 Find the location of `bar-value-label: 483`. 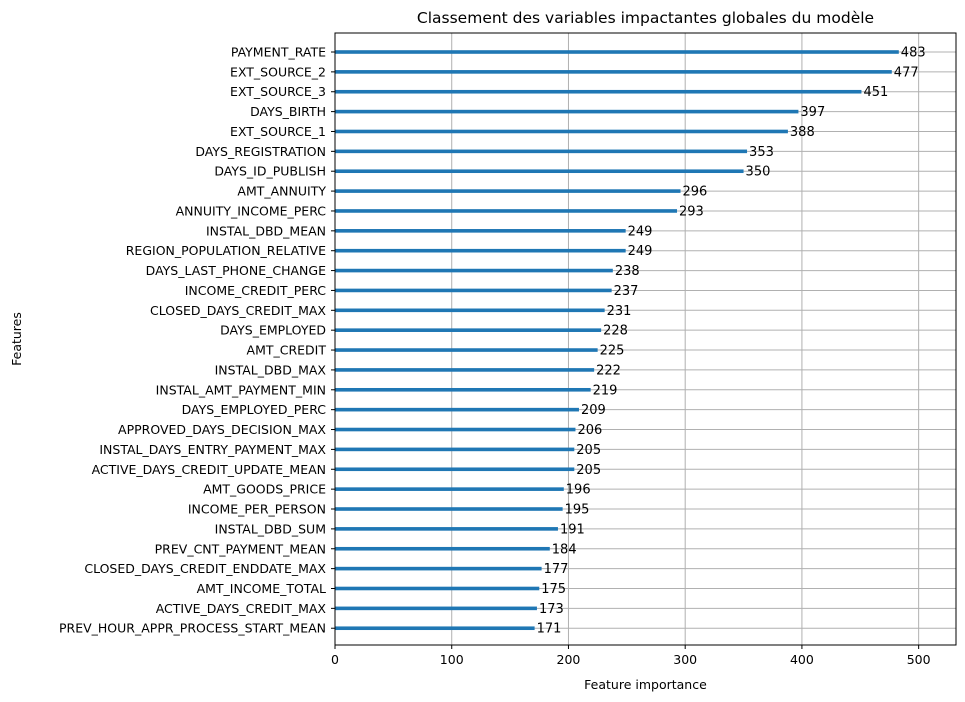

bar-value-label: 483 is located at coordinates (913, 53).